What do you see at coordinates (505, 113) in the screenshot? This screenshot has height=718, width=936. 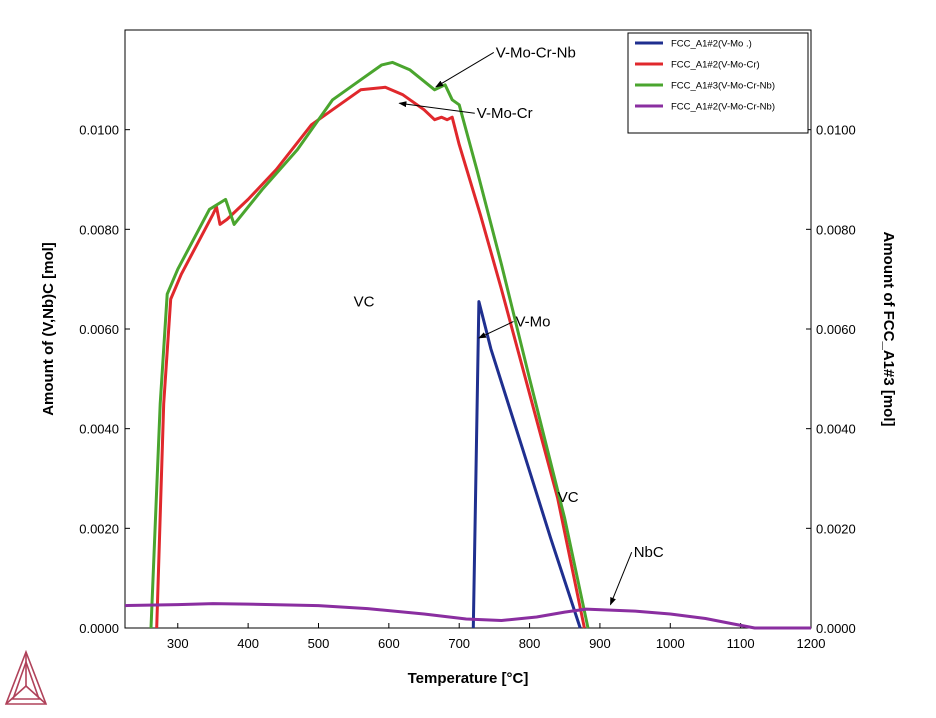 I see `annotation-label: V-Mo-Cr` at bounding box center [505, 113].